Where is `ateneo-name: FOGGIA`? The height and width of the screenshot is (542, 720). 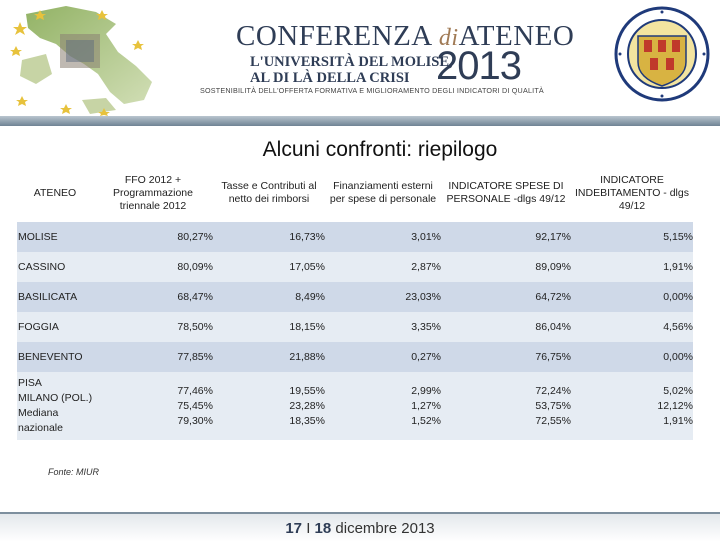 ateneo-name: FOGGIA is located at coordinates (55, 327).